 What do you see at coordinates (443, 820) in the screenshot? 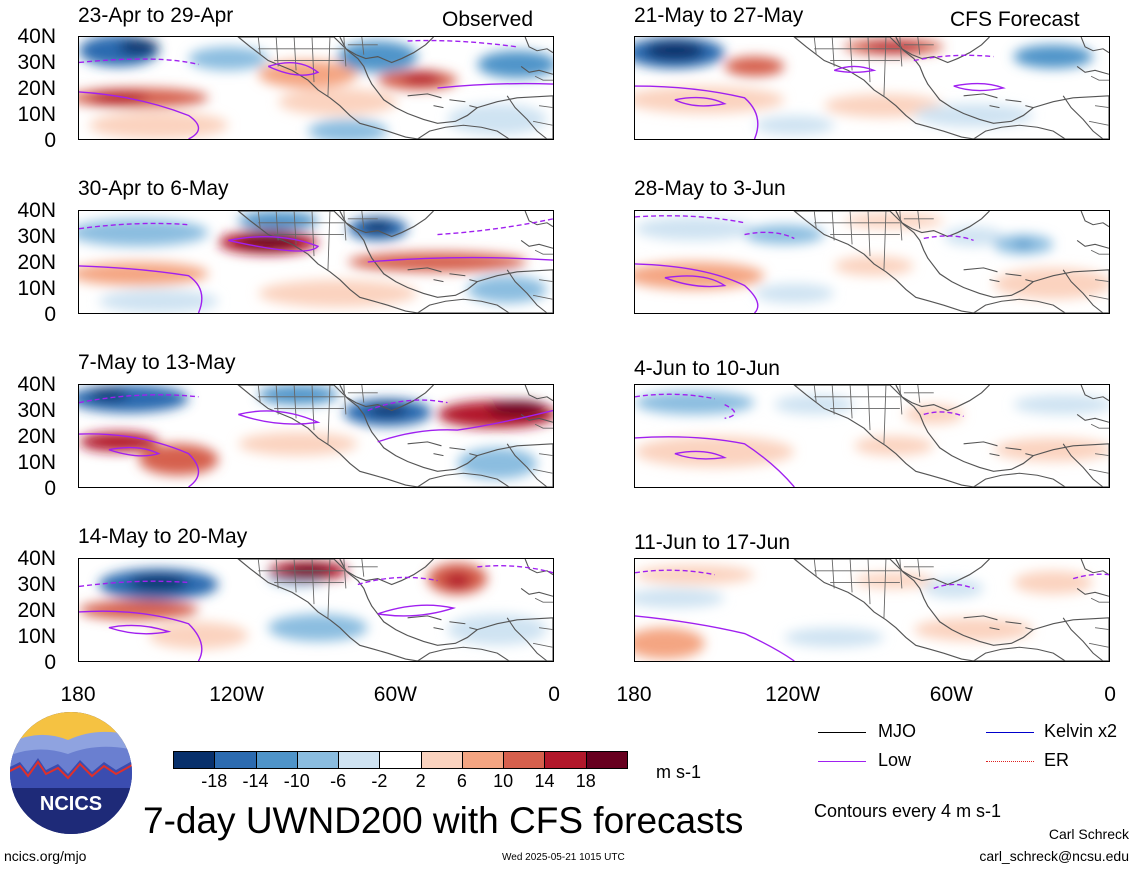
I see `main-title: 7-day UWND200 with CFS forecasts` at bounding box center [443, 820].